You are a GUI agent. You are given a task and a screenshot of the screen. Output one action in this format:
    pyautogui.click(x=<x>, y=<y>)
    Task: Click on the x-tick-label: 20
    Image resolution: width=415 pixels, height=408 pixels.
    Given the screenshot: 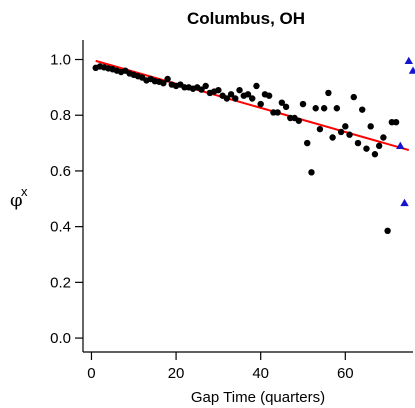 What is the action you would take?
    pyautogui.click(x=176, y=373)
    